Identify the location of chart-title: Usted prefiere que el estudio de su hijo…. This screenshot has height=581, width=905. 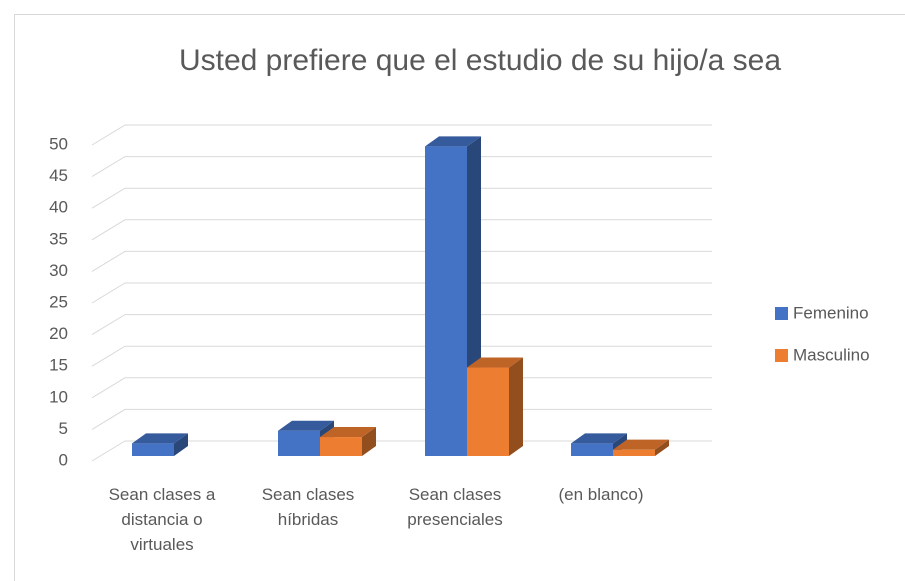
(480, 60).